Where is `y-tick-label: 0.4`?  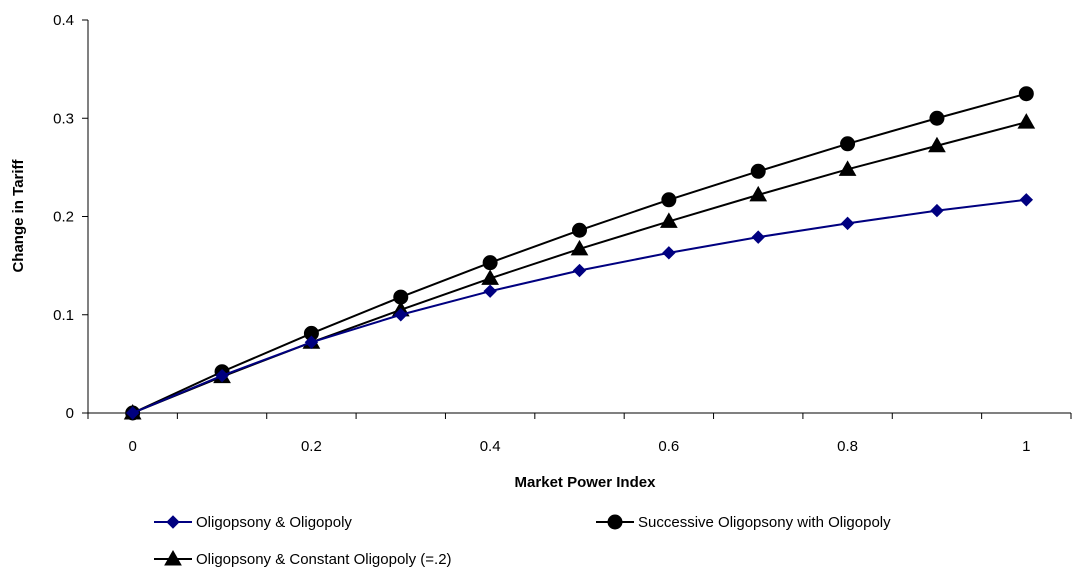 y-tick-label: 0.4 is located at coordinates (63, 20).